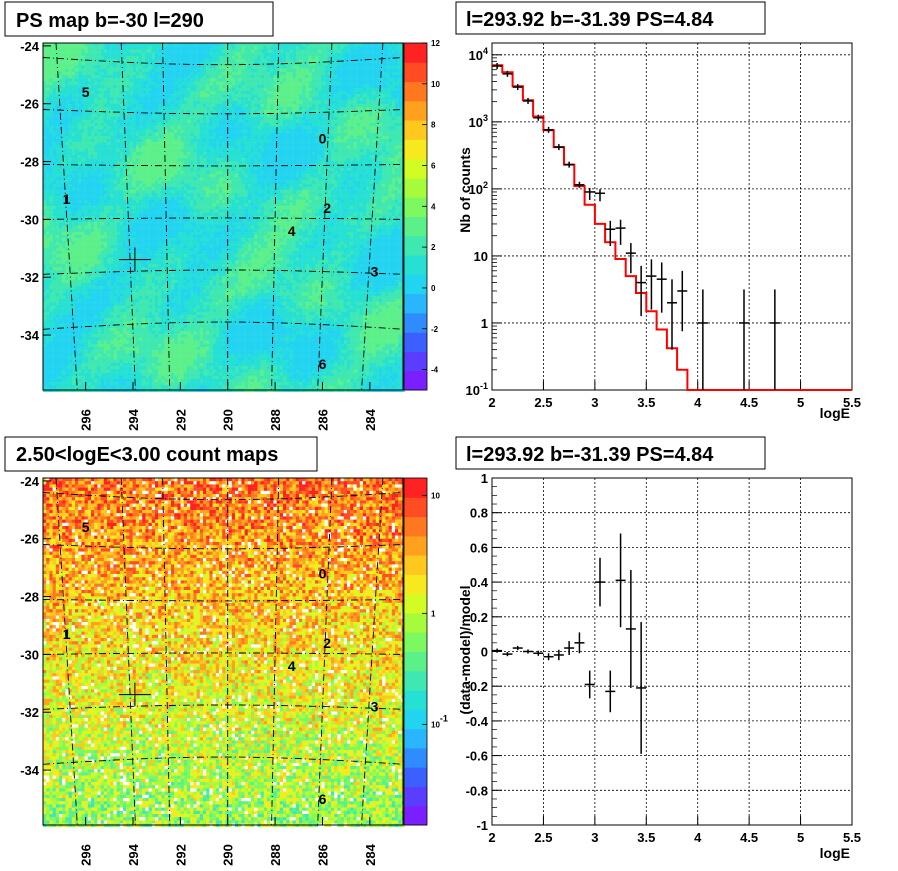 The width and height of the screenshot is (898, 871). Describe the element at coordinates (590, 20) in the screenshot. I see `spectrum-title: l=293.92 b=-31.39 PS=4.84` at that location.